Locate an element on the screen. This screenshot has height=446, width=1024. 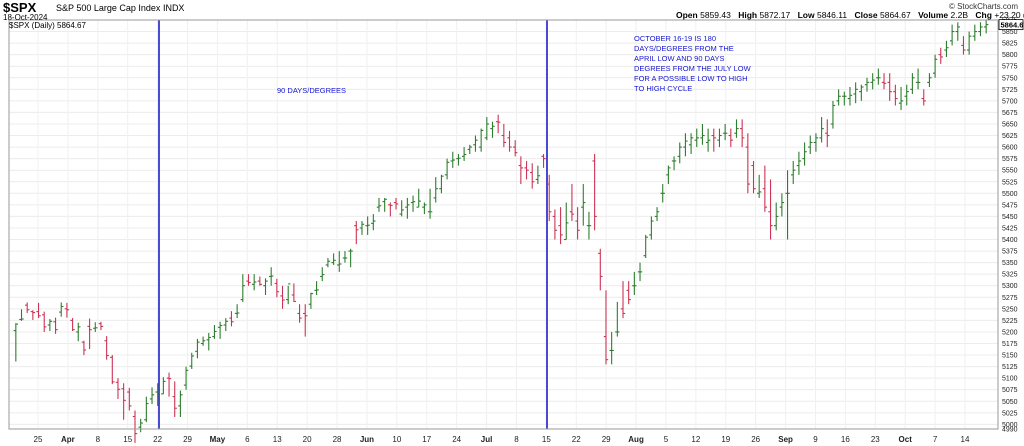
x-tick-label: 16 is located at coordinates (845, 439).